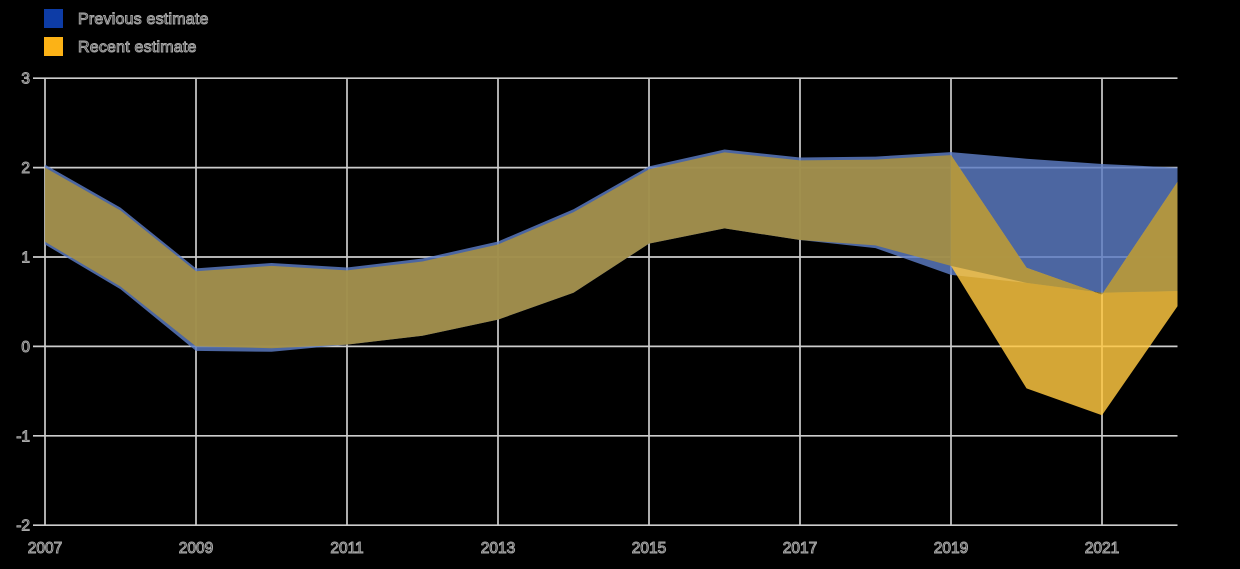 The width and height of the screenshot is (1240, 569). I want to click on y-axis-tick-label: 2, so click(25, 168).